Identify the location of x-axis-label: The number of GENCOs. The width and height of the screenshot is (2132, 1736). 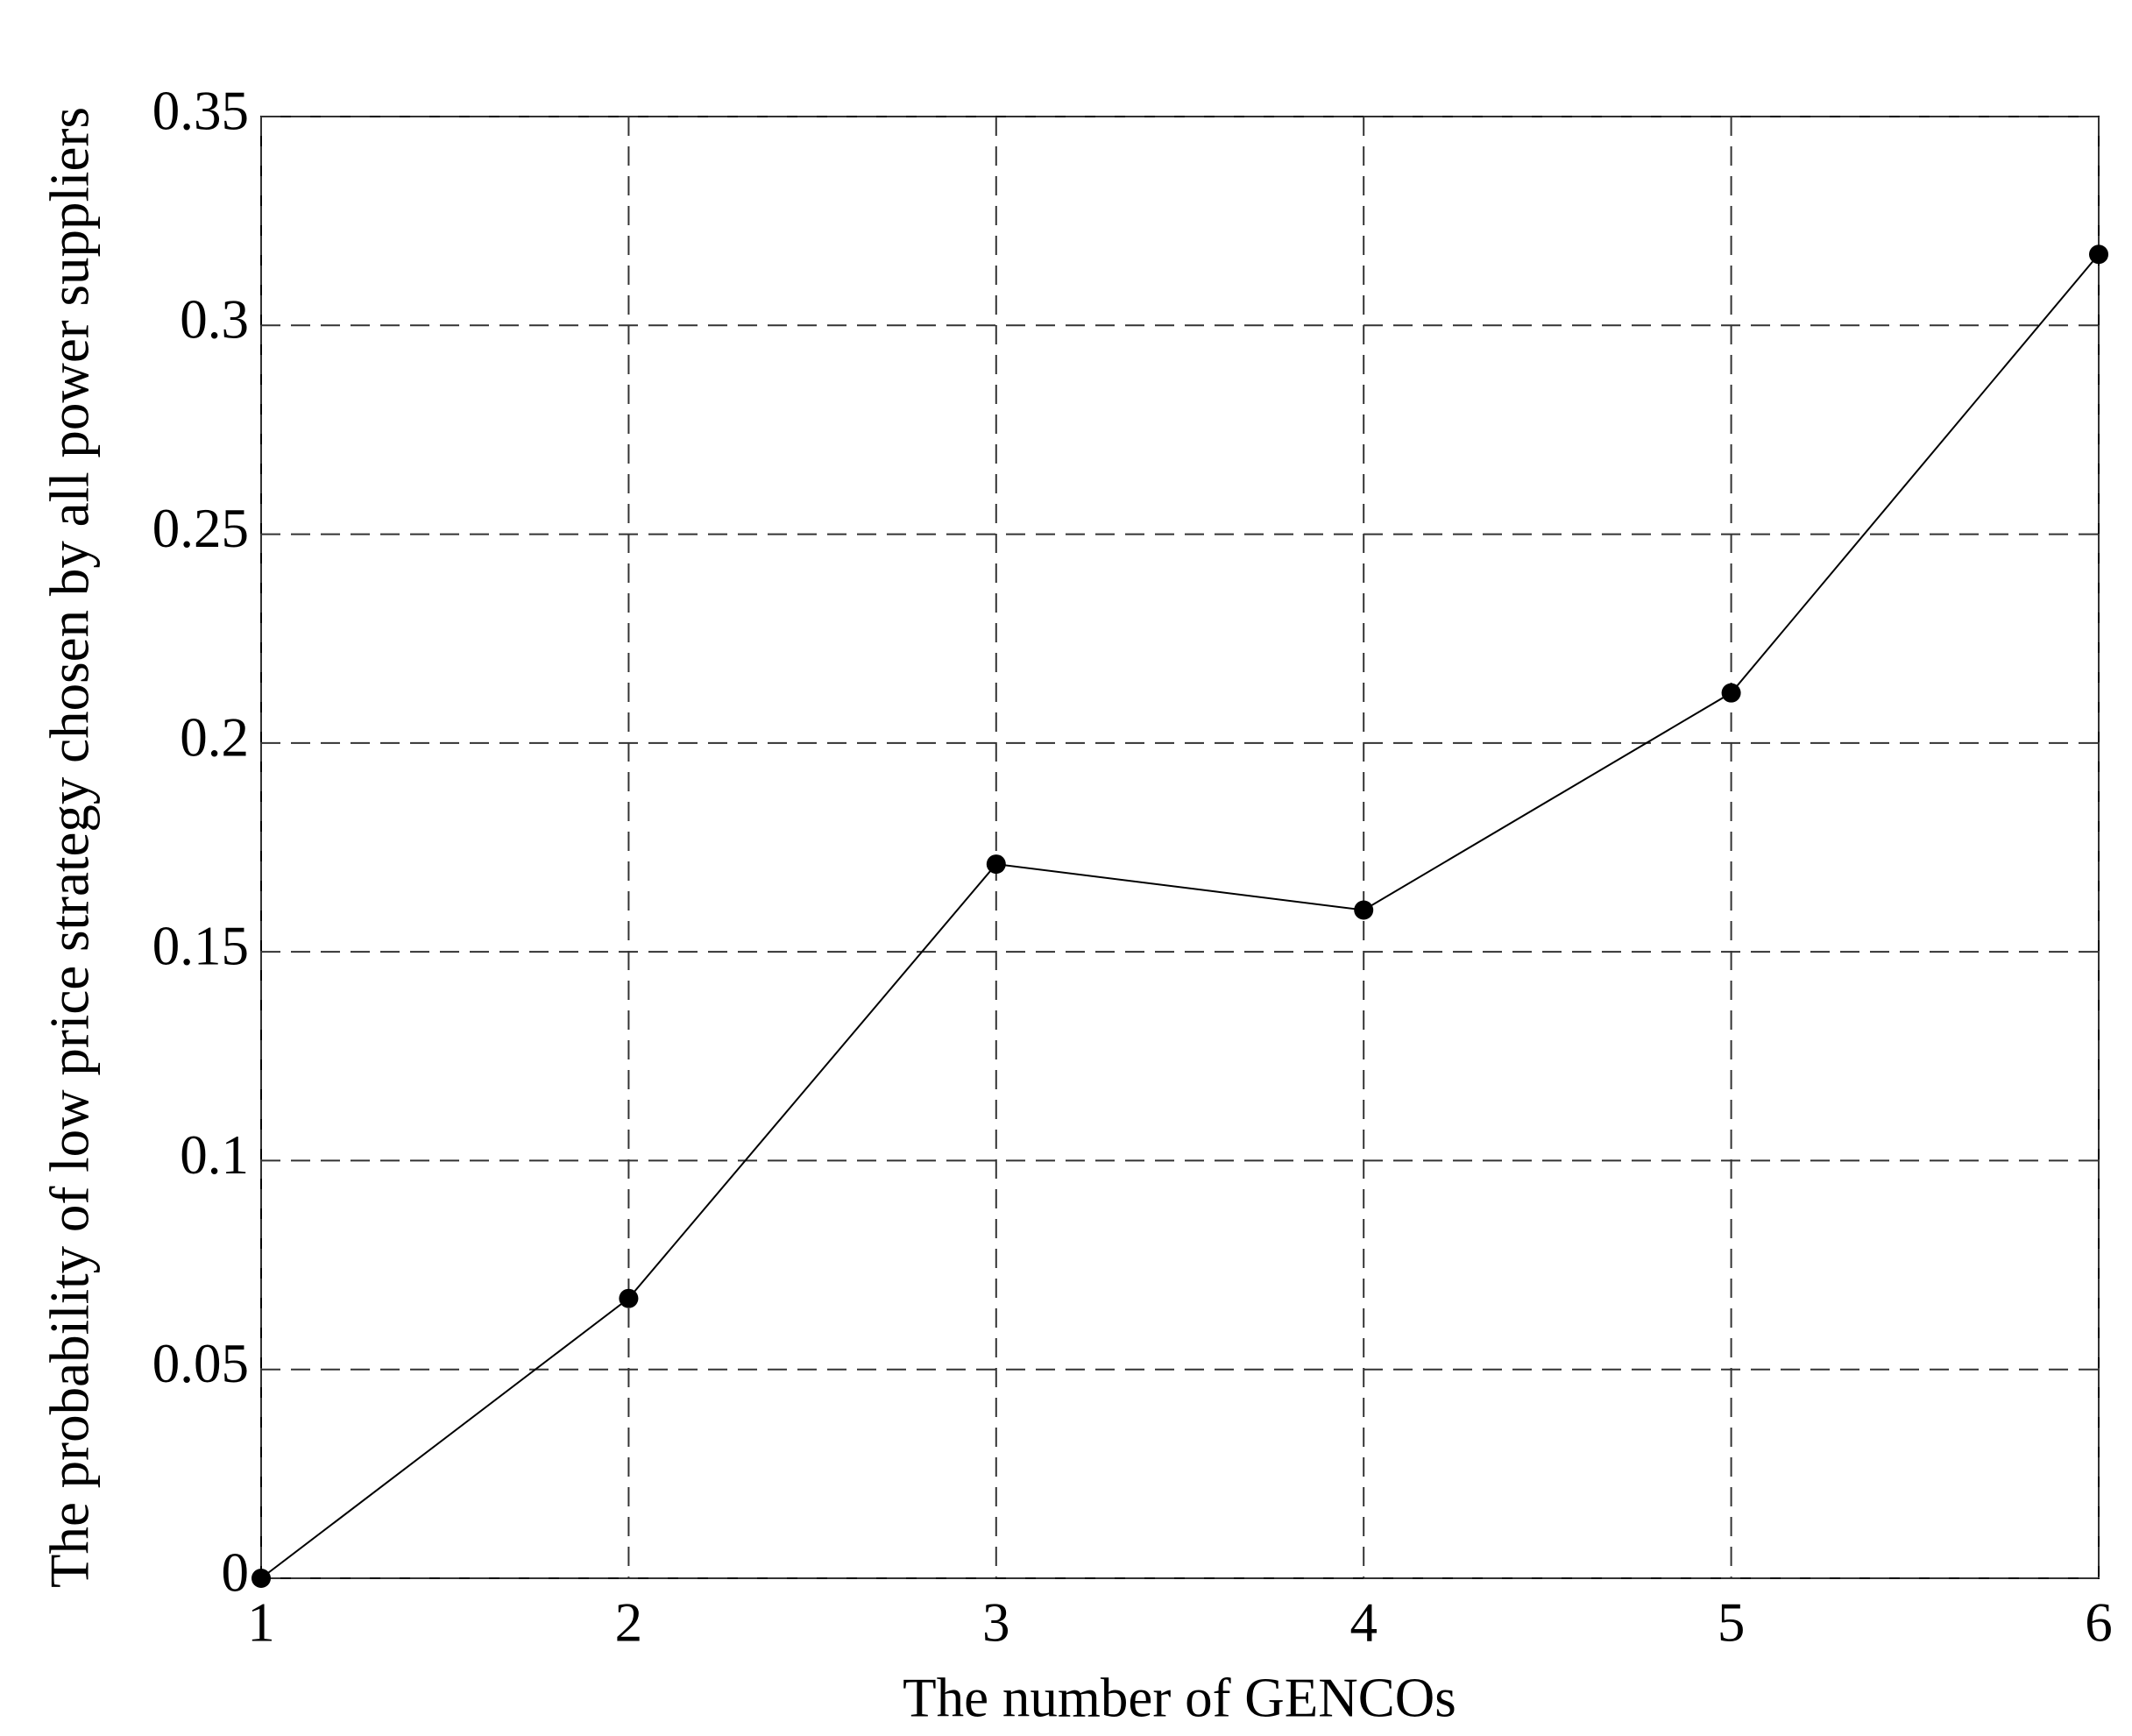
(1179, 1697).